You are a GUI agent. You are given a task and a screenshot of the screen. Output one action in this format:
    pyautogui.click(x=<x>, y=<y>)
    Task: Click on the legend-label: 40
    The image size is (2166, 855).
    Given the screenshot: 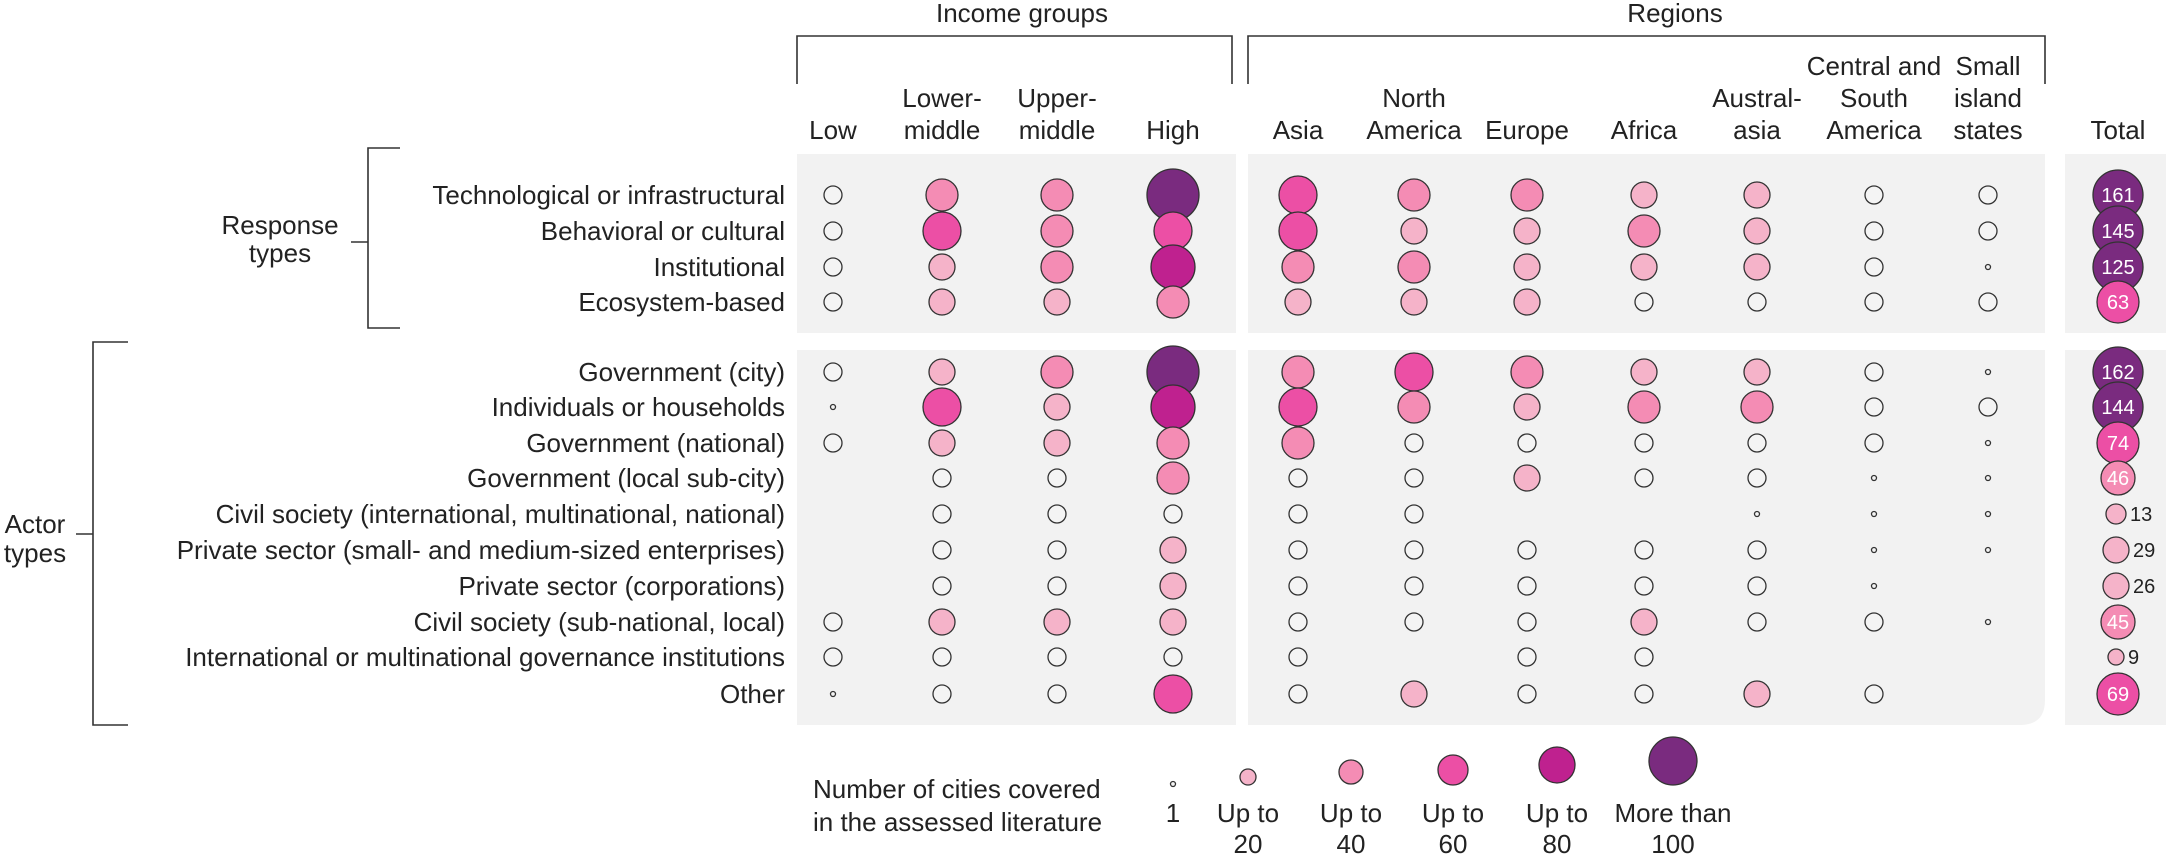 What is the action you would take?
    pyautogui.click(x=1351, y=842)
    